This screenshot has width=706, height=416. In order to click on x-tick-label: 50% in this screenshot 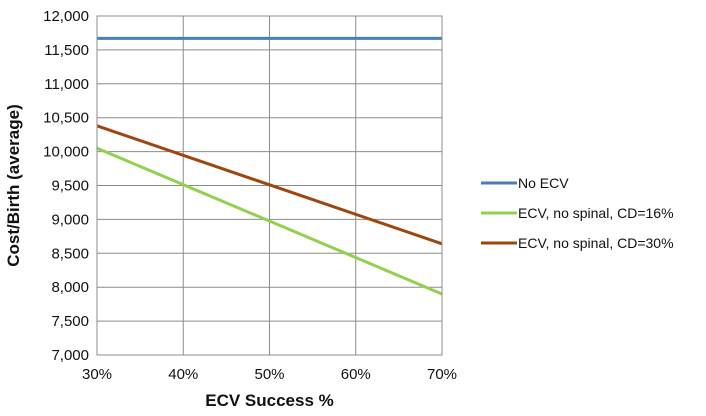, I will do `click(269, 374)`.